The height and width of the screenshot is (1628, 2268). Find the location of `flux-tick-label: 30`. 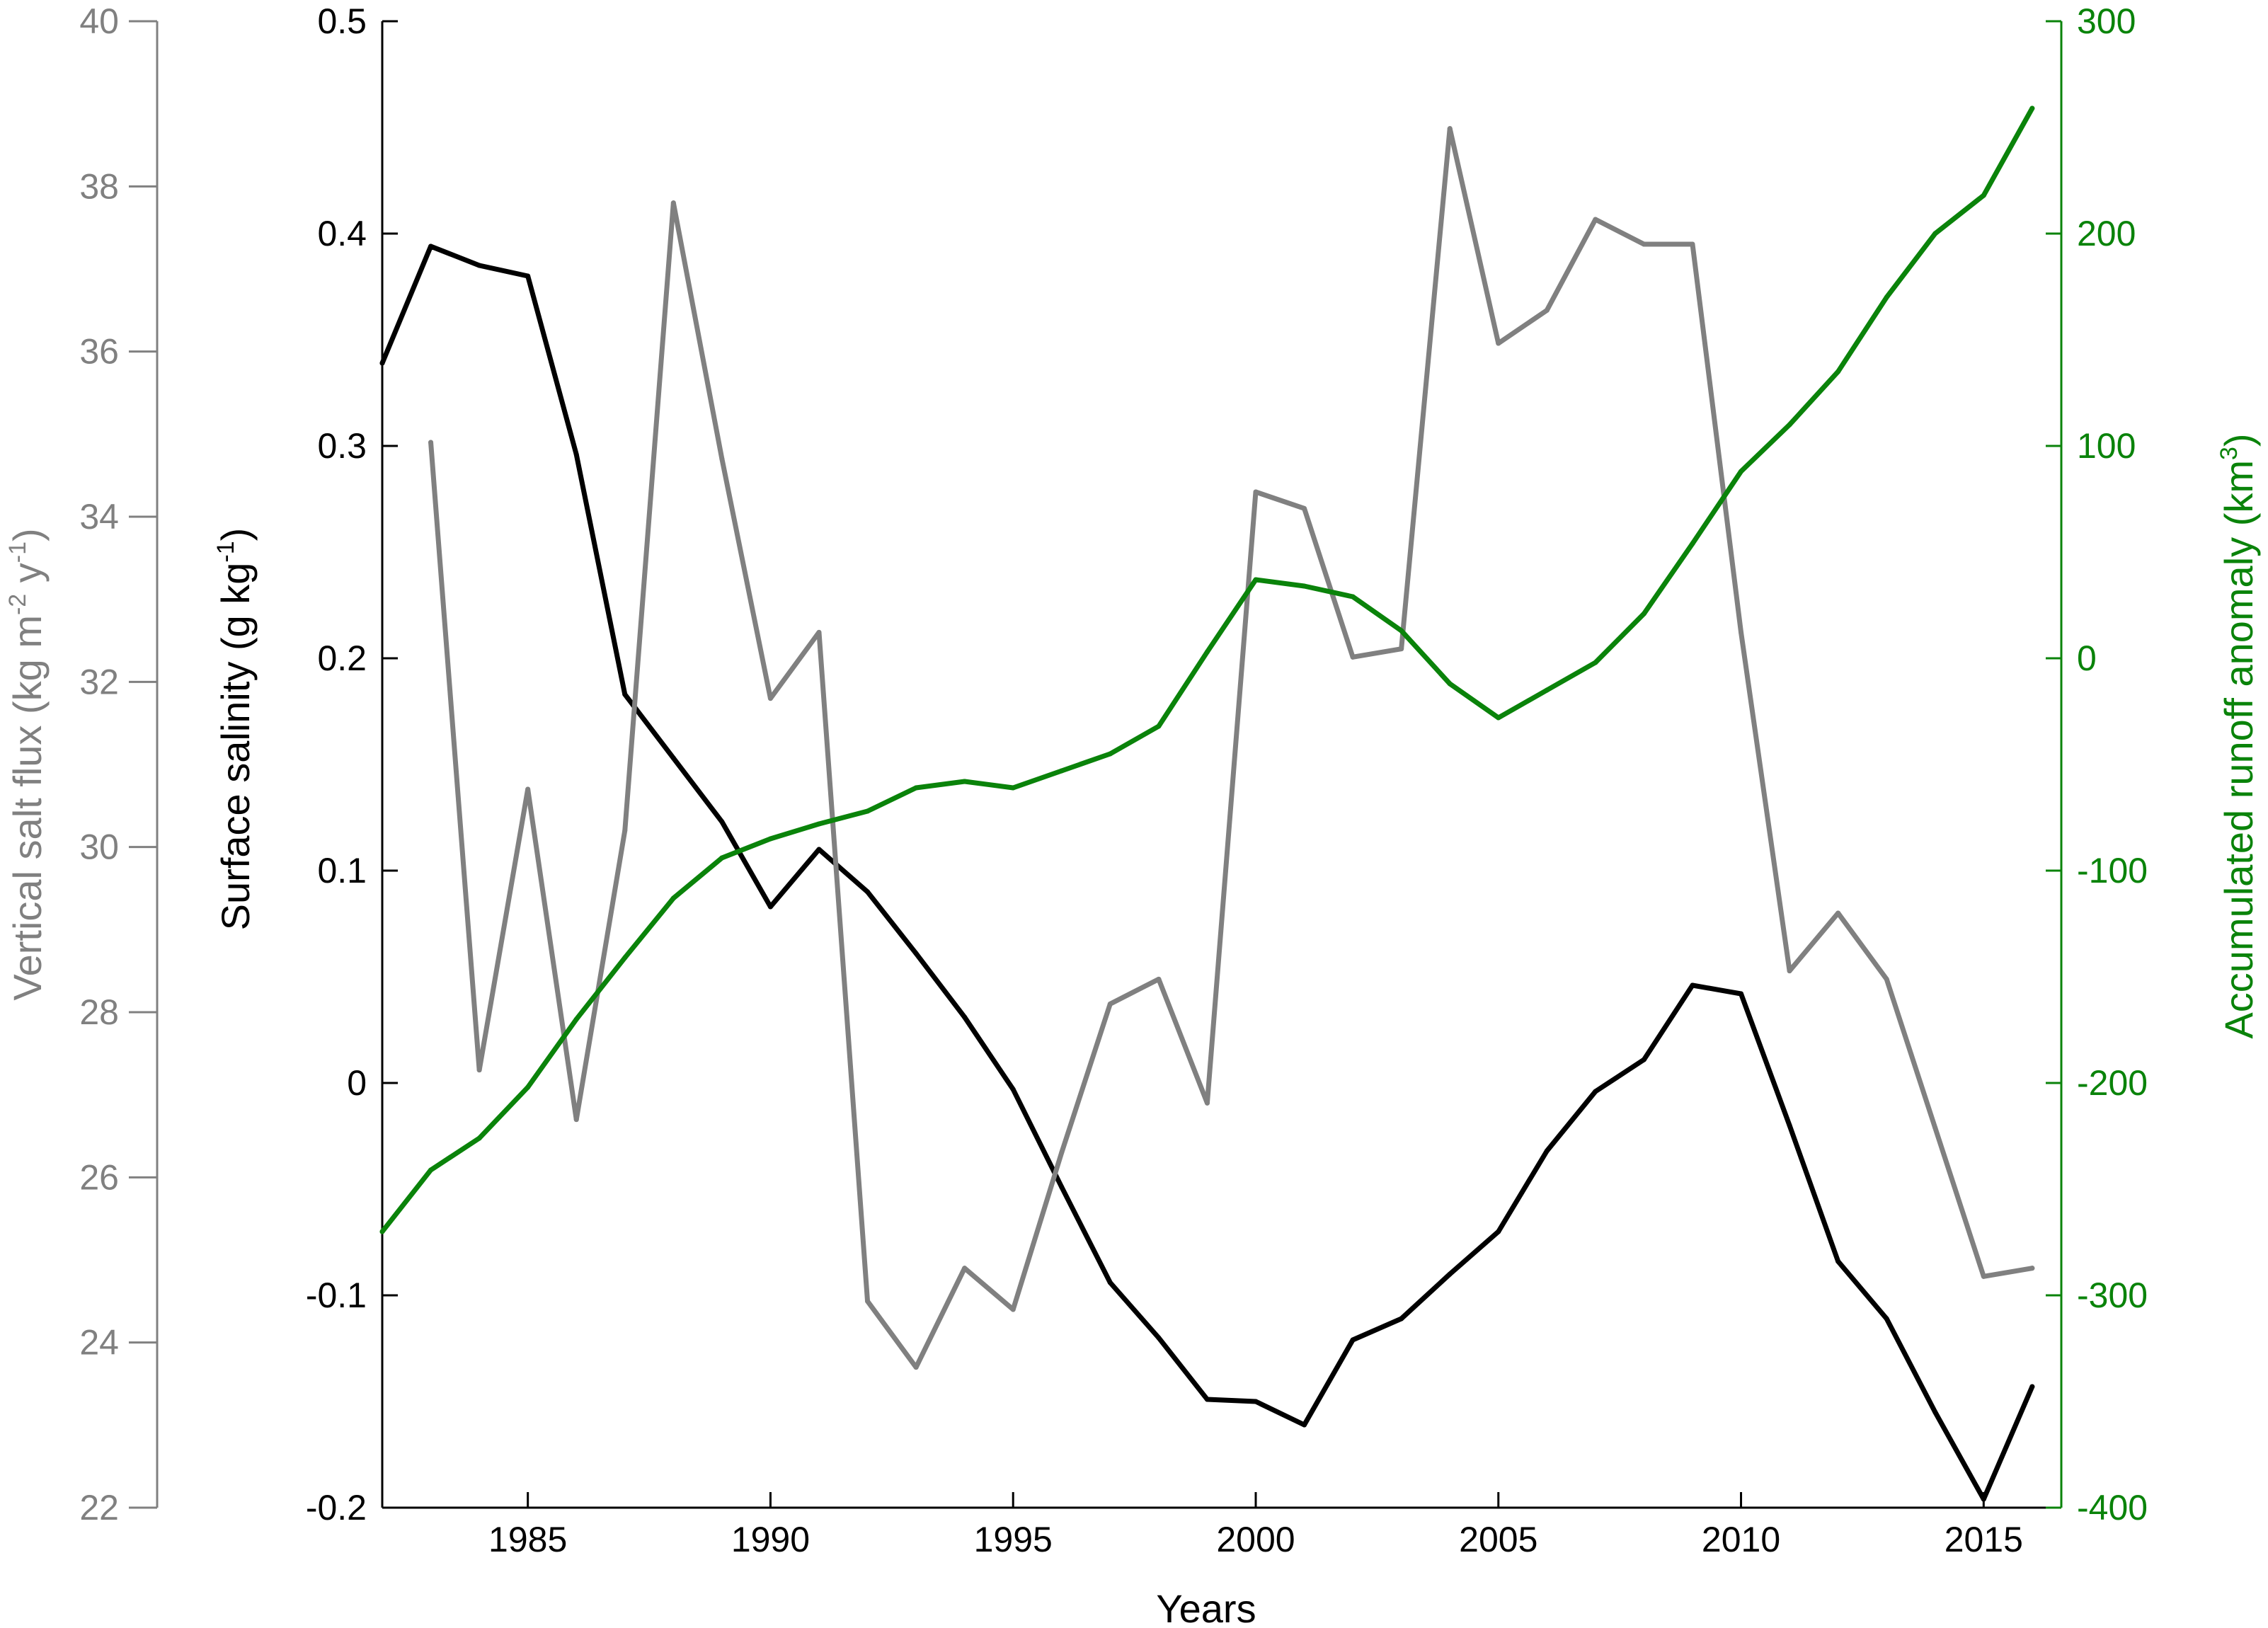

flux-tick-label: 30 is located at coordinates (99, 847).